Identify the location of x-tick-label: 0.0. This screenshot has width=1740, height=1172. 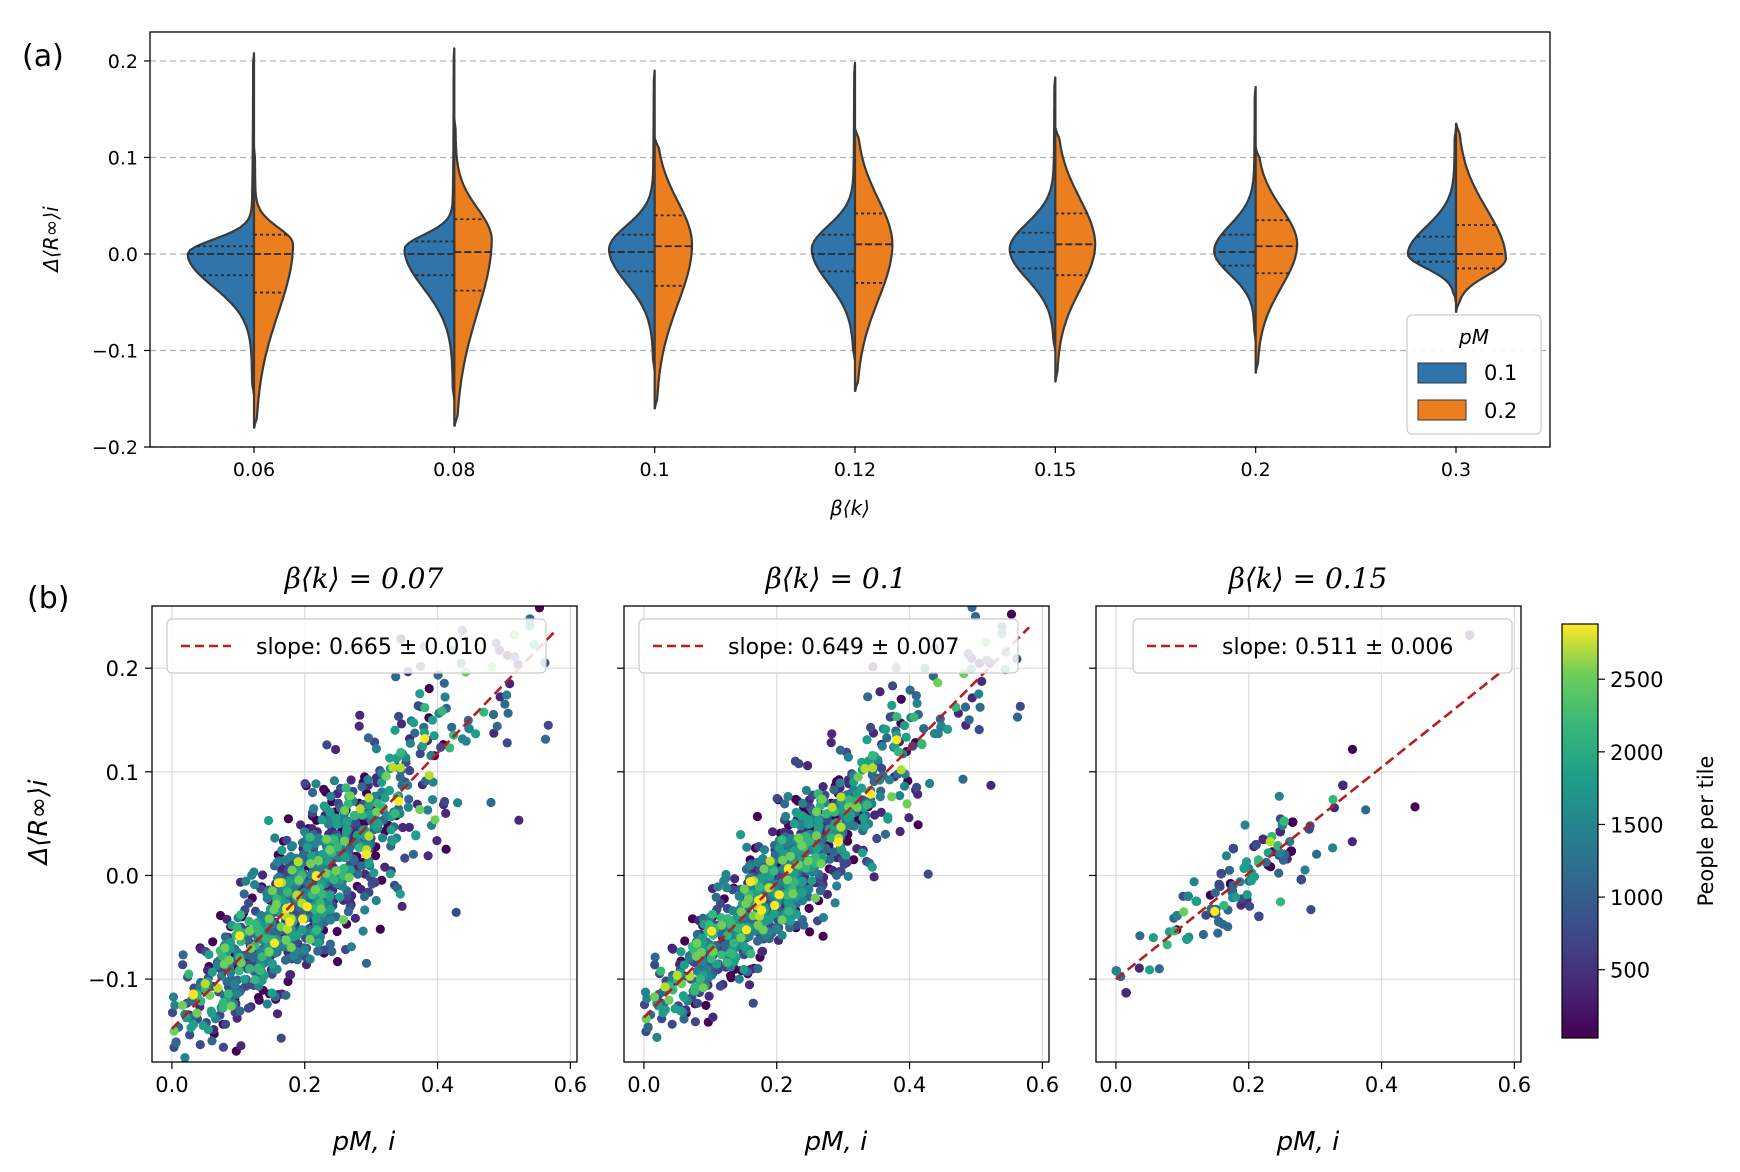
(171, 1085).